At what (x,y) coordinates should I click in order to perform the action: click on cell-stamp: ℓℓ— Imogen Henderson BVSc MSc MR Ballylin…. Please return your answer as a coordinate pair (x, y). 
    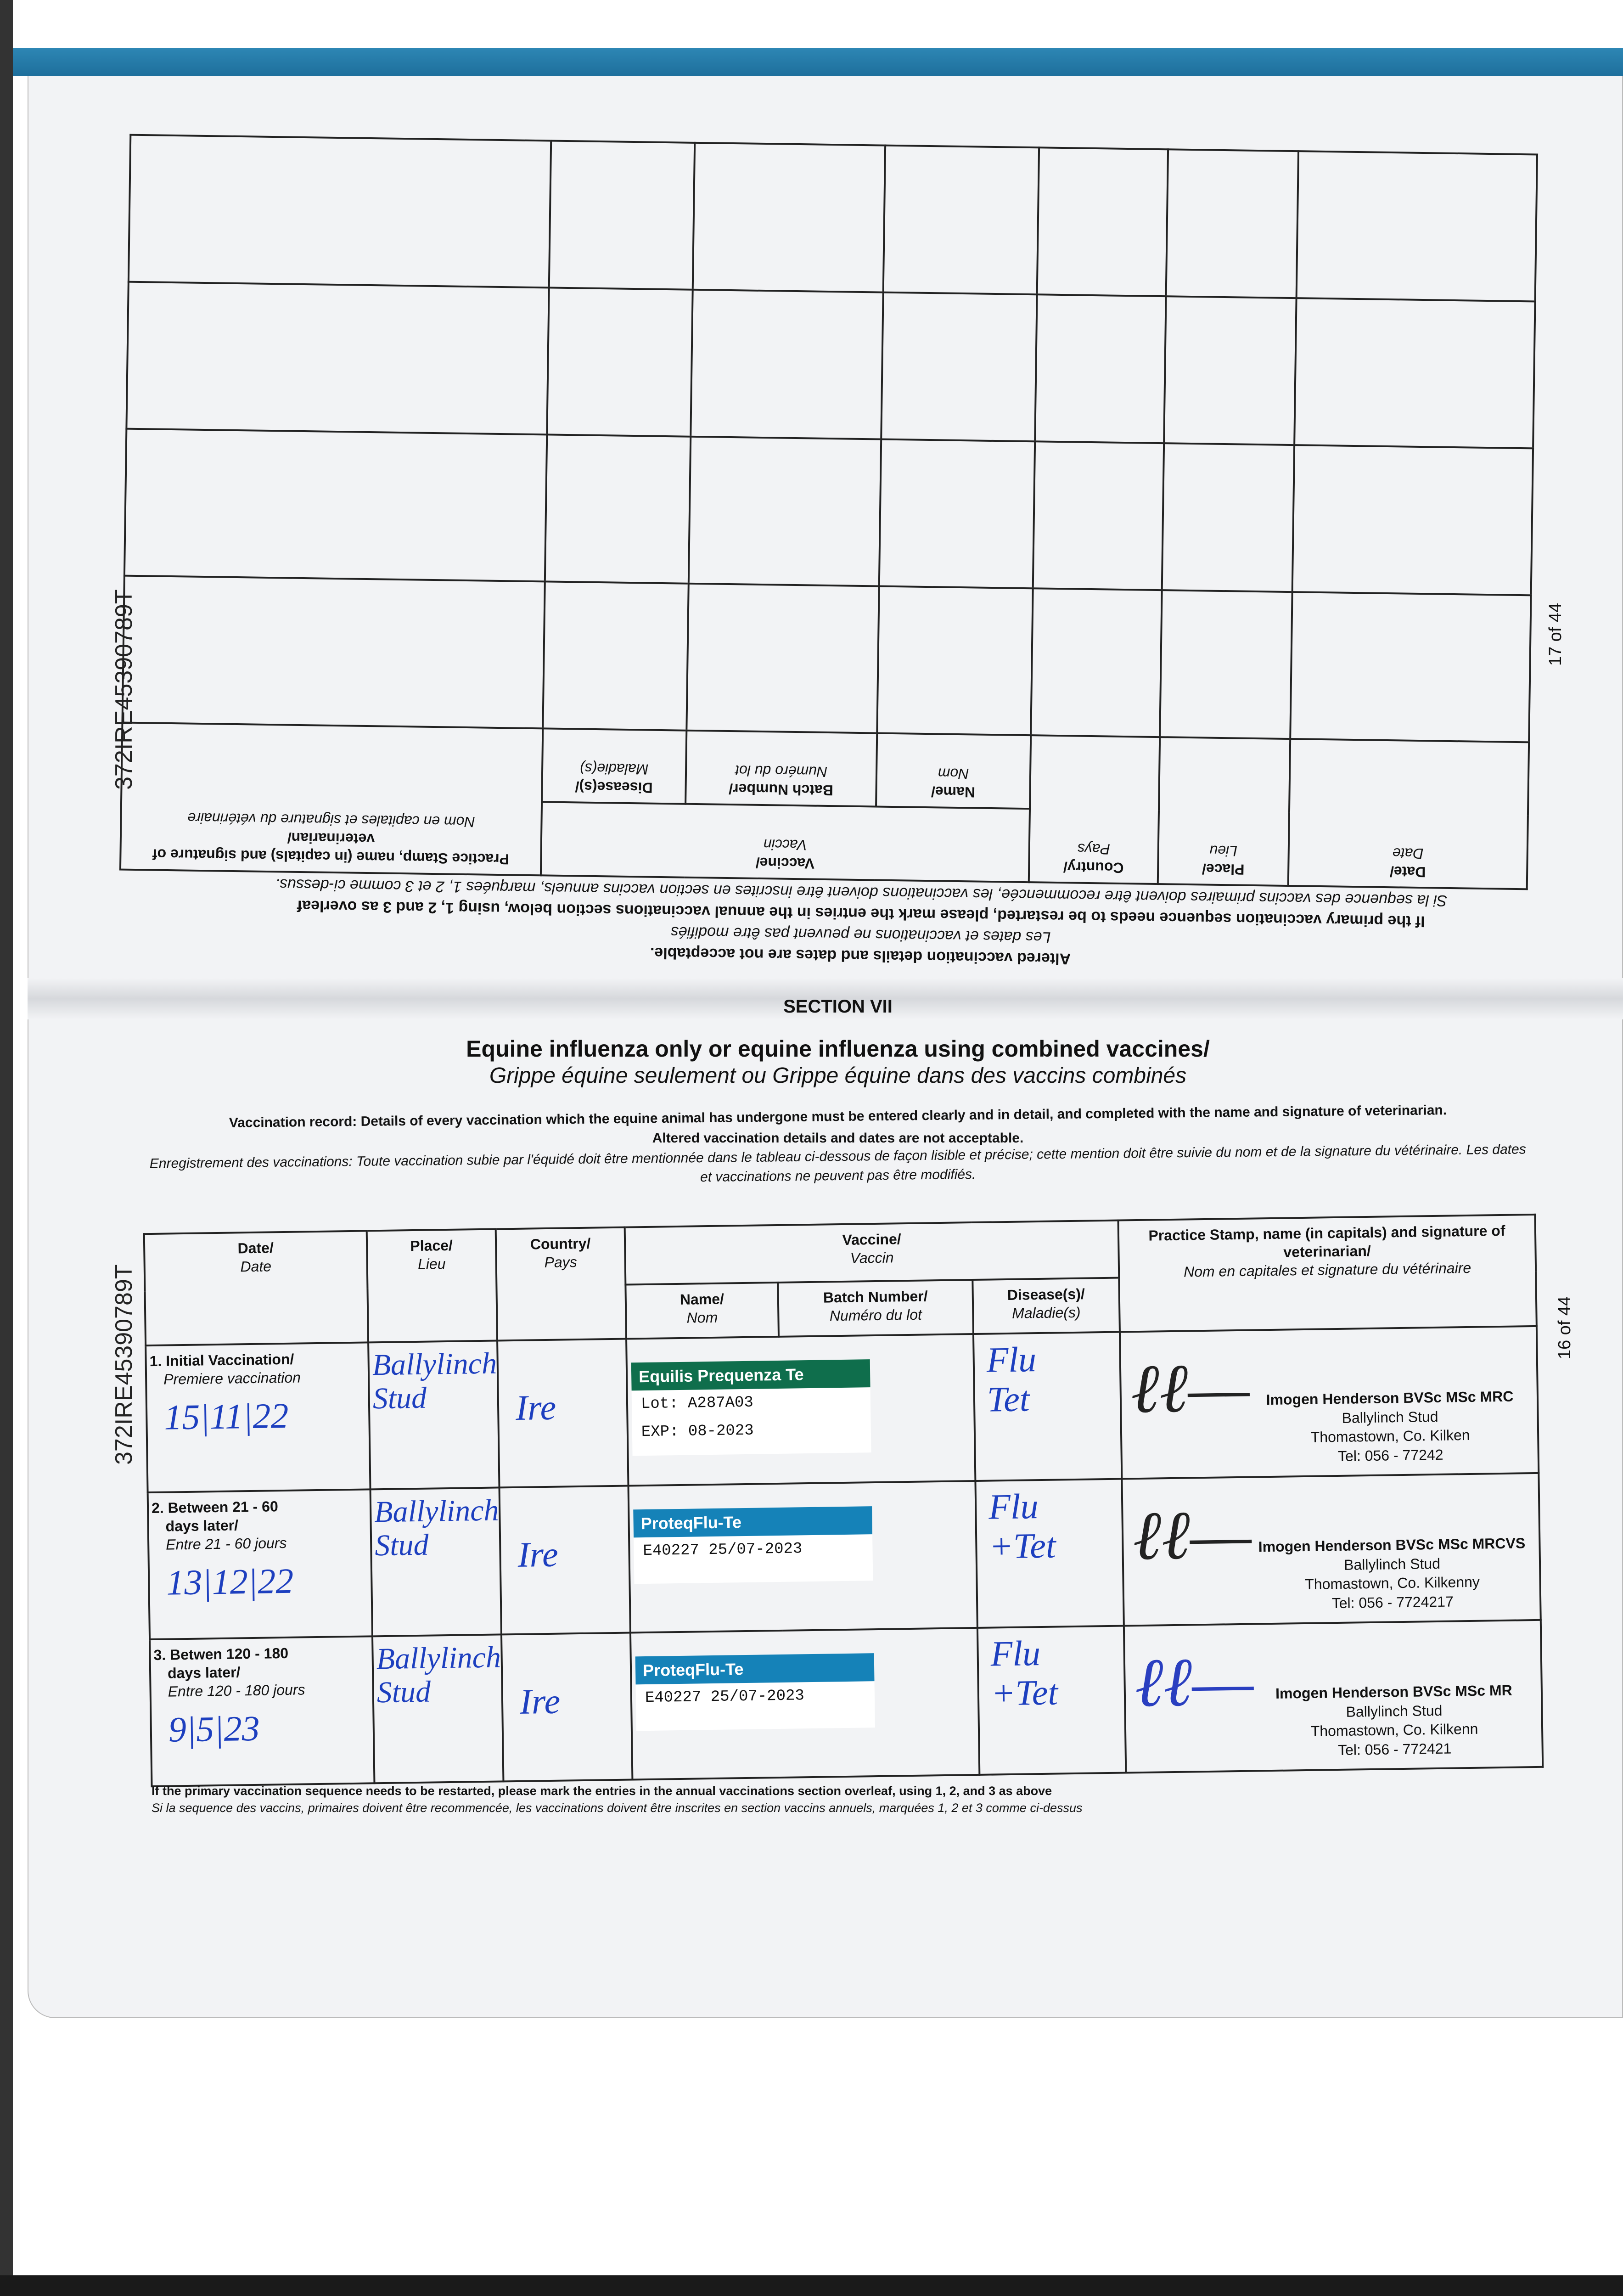
    Looking at the image, I should click on (1333, 1696).